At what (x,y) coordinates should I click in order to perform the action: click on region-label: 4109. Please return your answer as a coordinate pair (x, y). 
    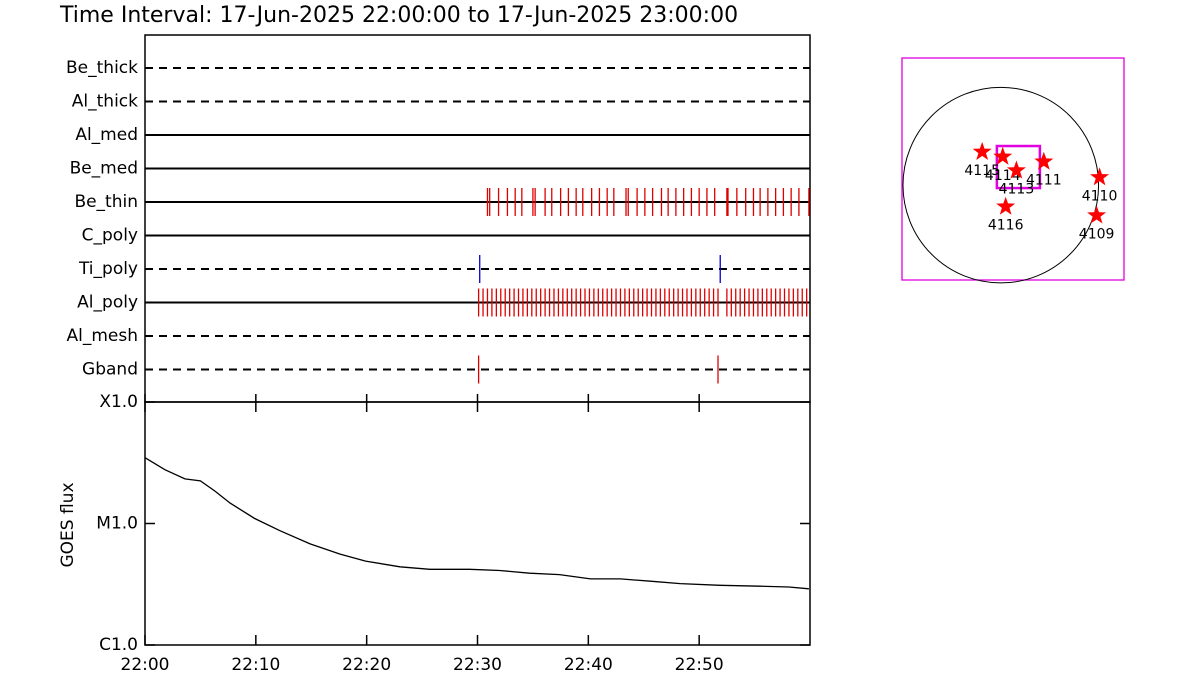
    Looking at the image, I should click on (1097, 234).